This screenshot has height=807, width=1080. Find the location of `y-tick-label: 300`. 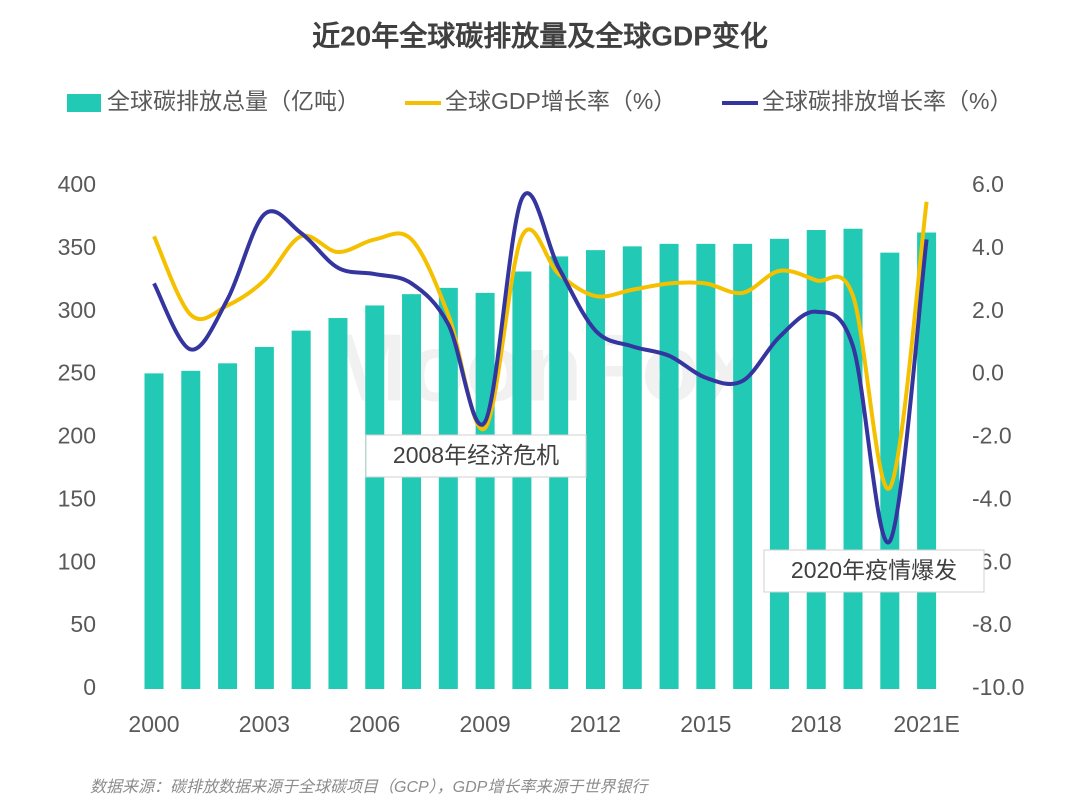

y-tick-label: 300 is located at coordinates (77, 310).